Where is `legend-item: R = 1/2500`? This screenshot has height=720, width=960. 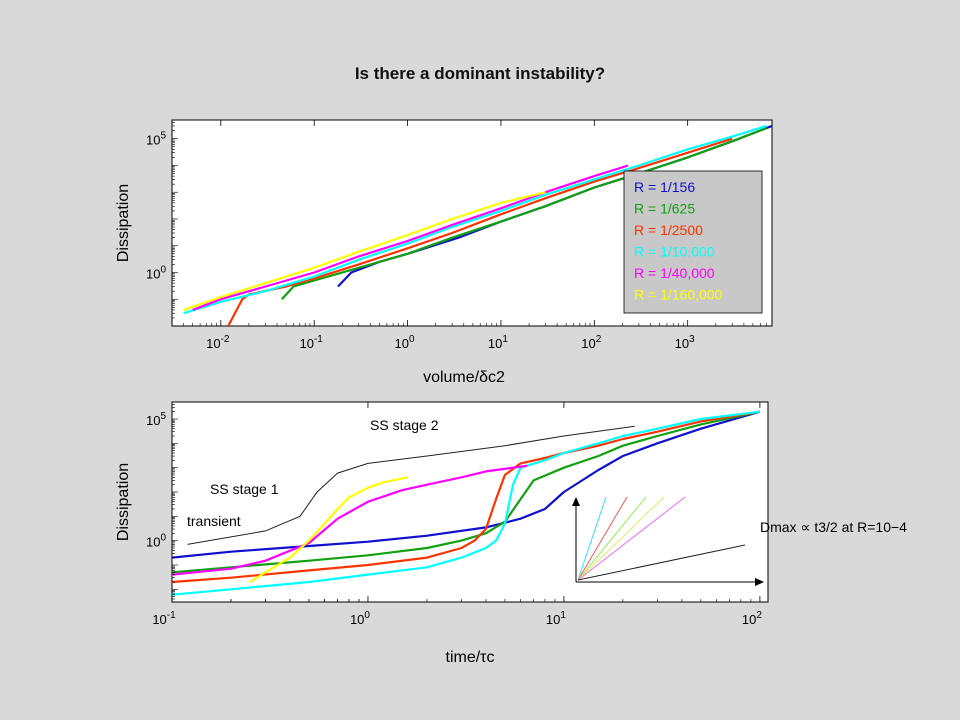 legend-item: R = 1/2500 is located at coordinates (668, 230).